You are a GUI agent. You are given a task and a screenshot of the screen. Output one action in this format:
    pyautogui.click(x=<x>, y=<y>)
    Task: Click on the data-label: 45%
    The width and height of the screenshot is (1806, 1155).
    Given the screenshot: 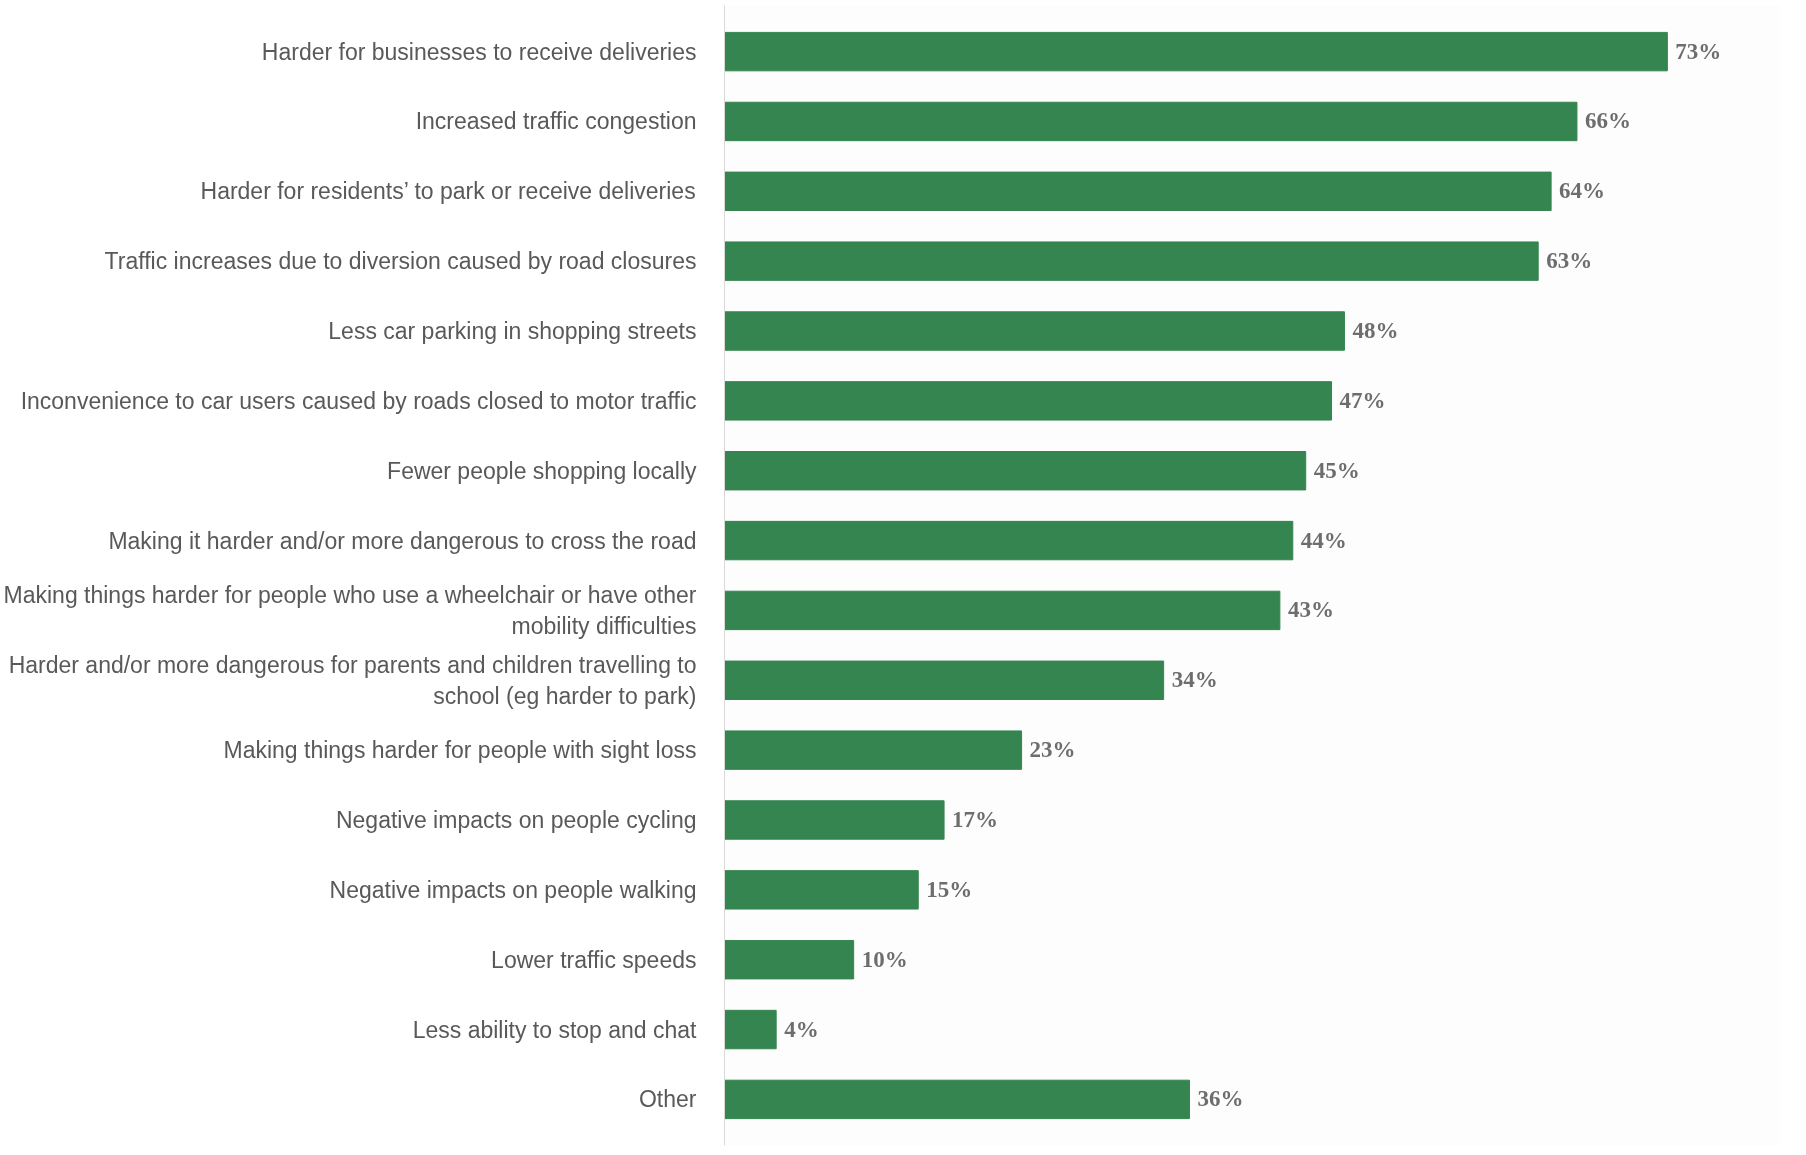 What is the action you would take?
    pyautogui.click(x=1336, y=470)
    